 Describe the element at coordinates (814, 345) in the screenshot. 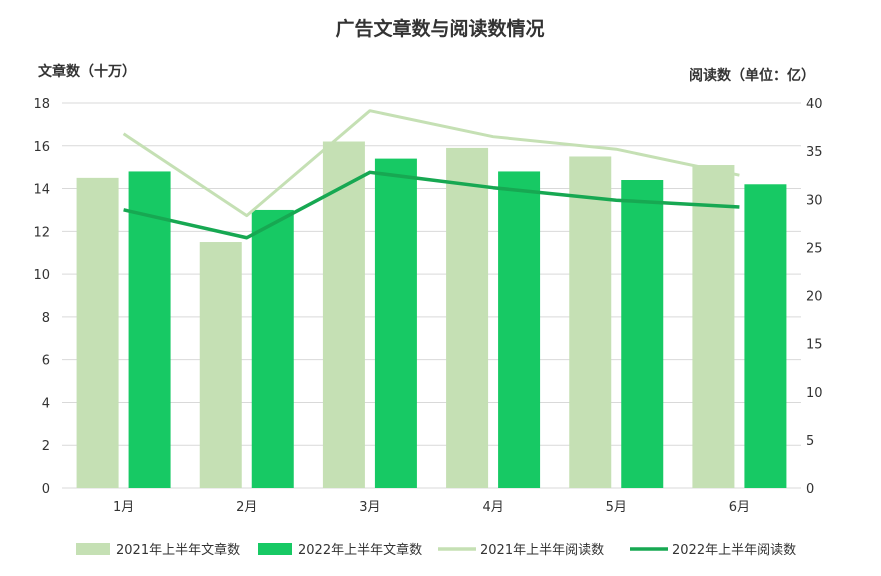

I see `y-right-tick-label: 15` at that location.